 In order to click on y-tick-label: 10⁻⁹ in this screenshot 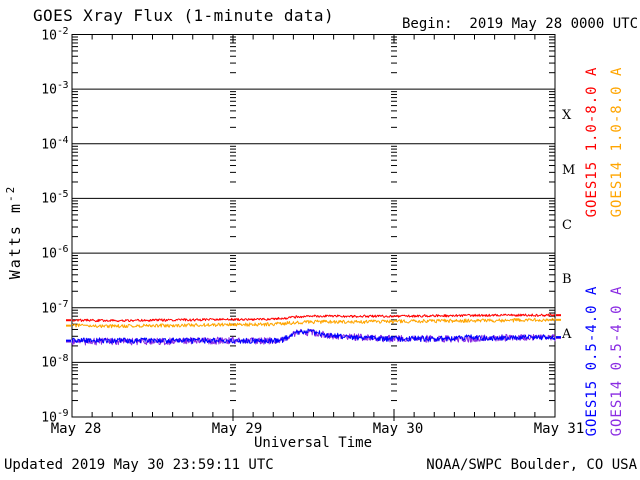, I will do `click(54, 417)`.